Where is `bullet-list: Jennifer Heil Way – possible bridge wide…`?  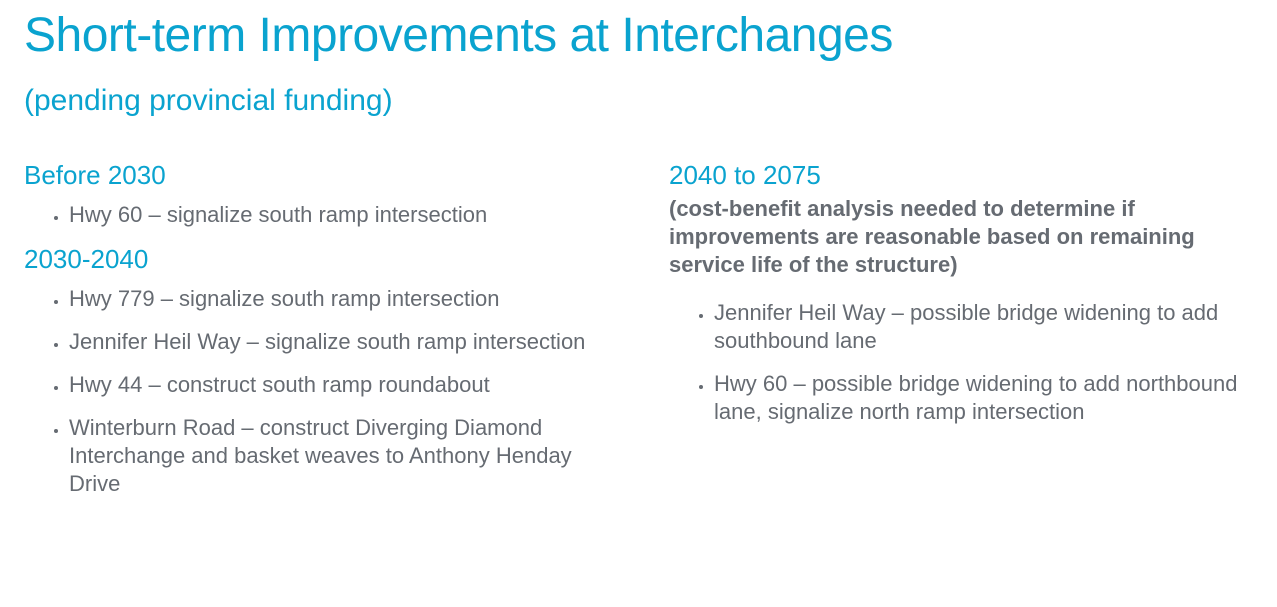
bullet-list: Jennifer Heil Way – possible bridge wide… is located at coordinates (969, 362).